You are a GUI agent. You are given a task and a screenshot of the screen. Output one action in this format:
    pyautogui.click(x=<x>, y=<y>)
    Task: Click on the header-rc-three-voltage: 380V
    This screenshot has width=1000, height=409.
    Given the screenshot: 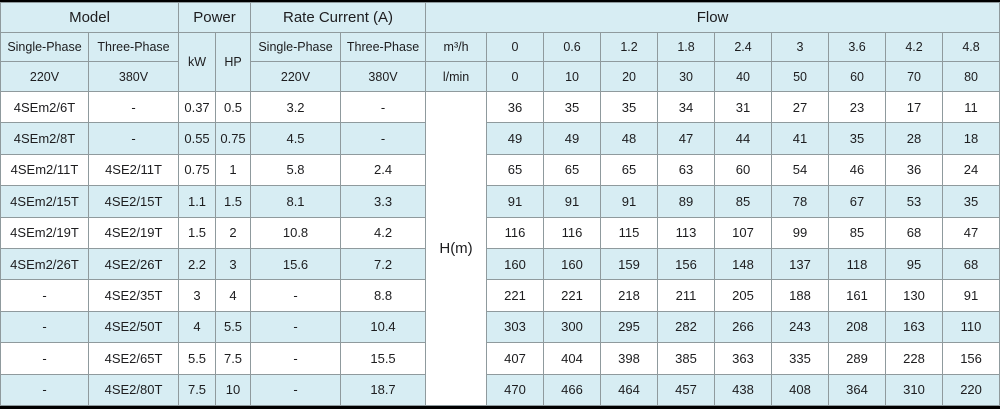 What is the action you would take?
    pyautogui.click(x=383, y=76)
    